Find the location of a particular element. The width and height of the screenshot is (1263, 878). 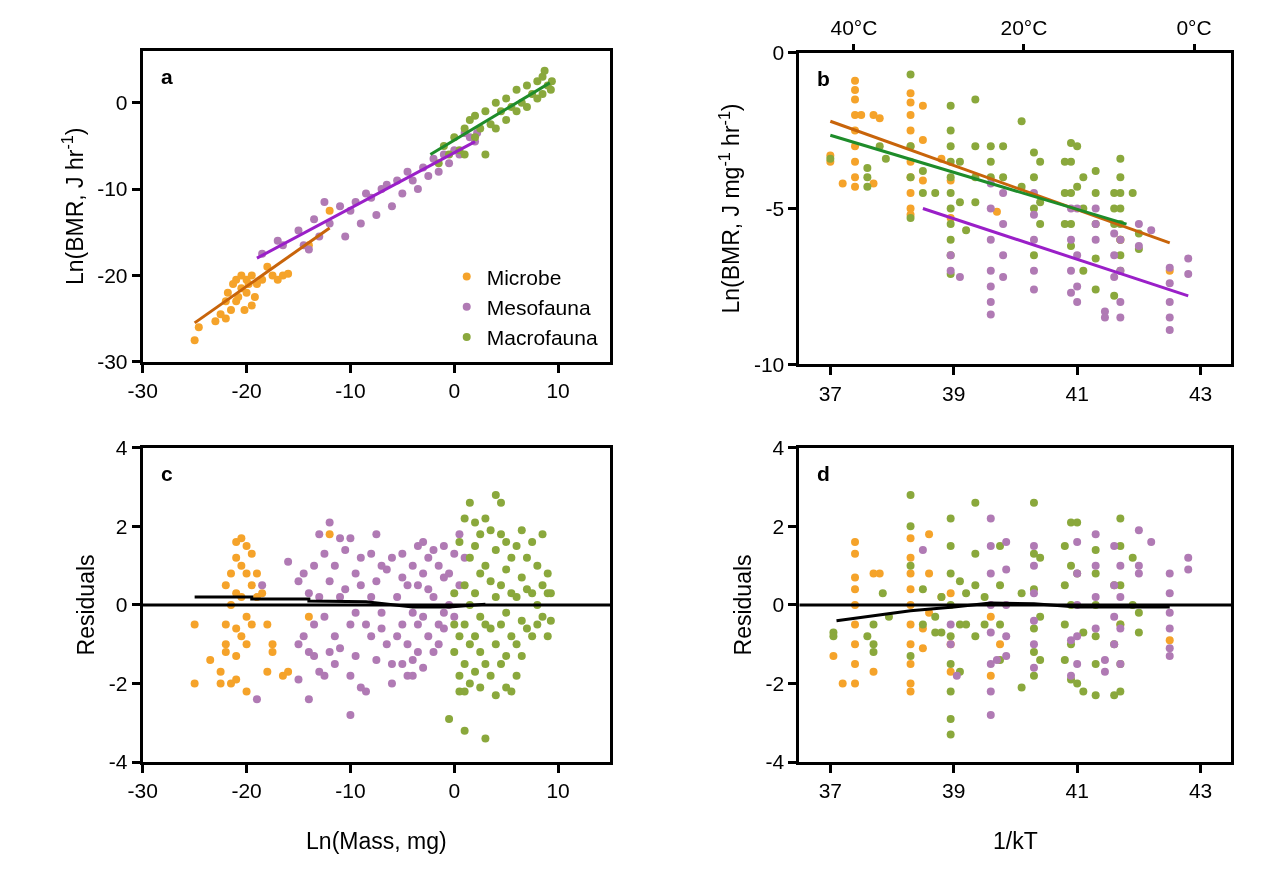

x2-tick-label: 0°C is located at coordinates (1194, 28).